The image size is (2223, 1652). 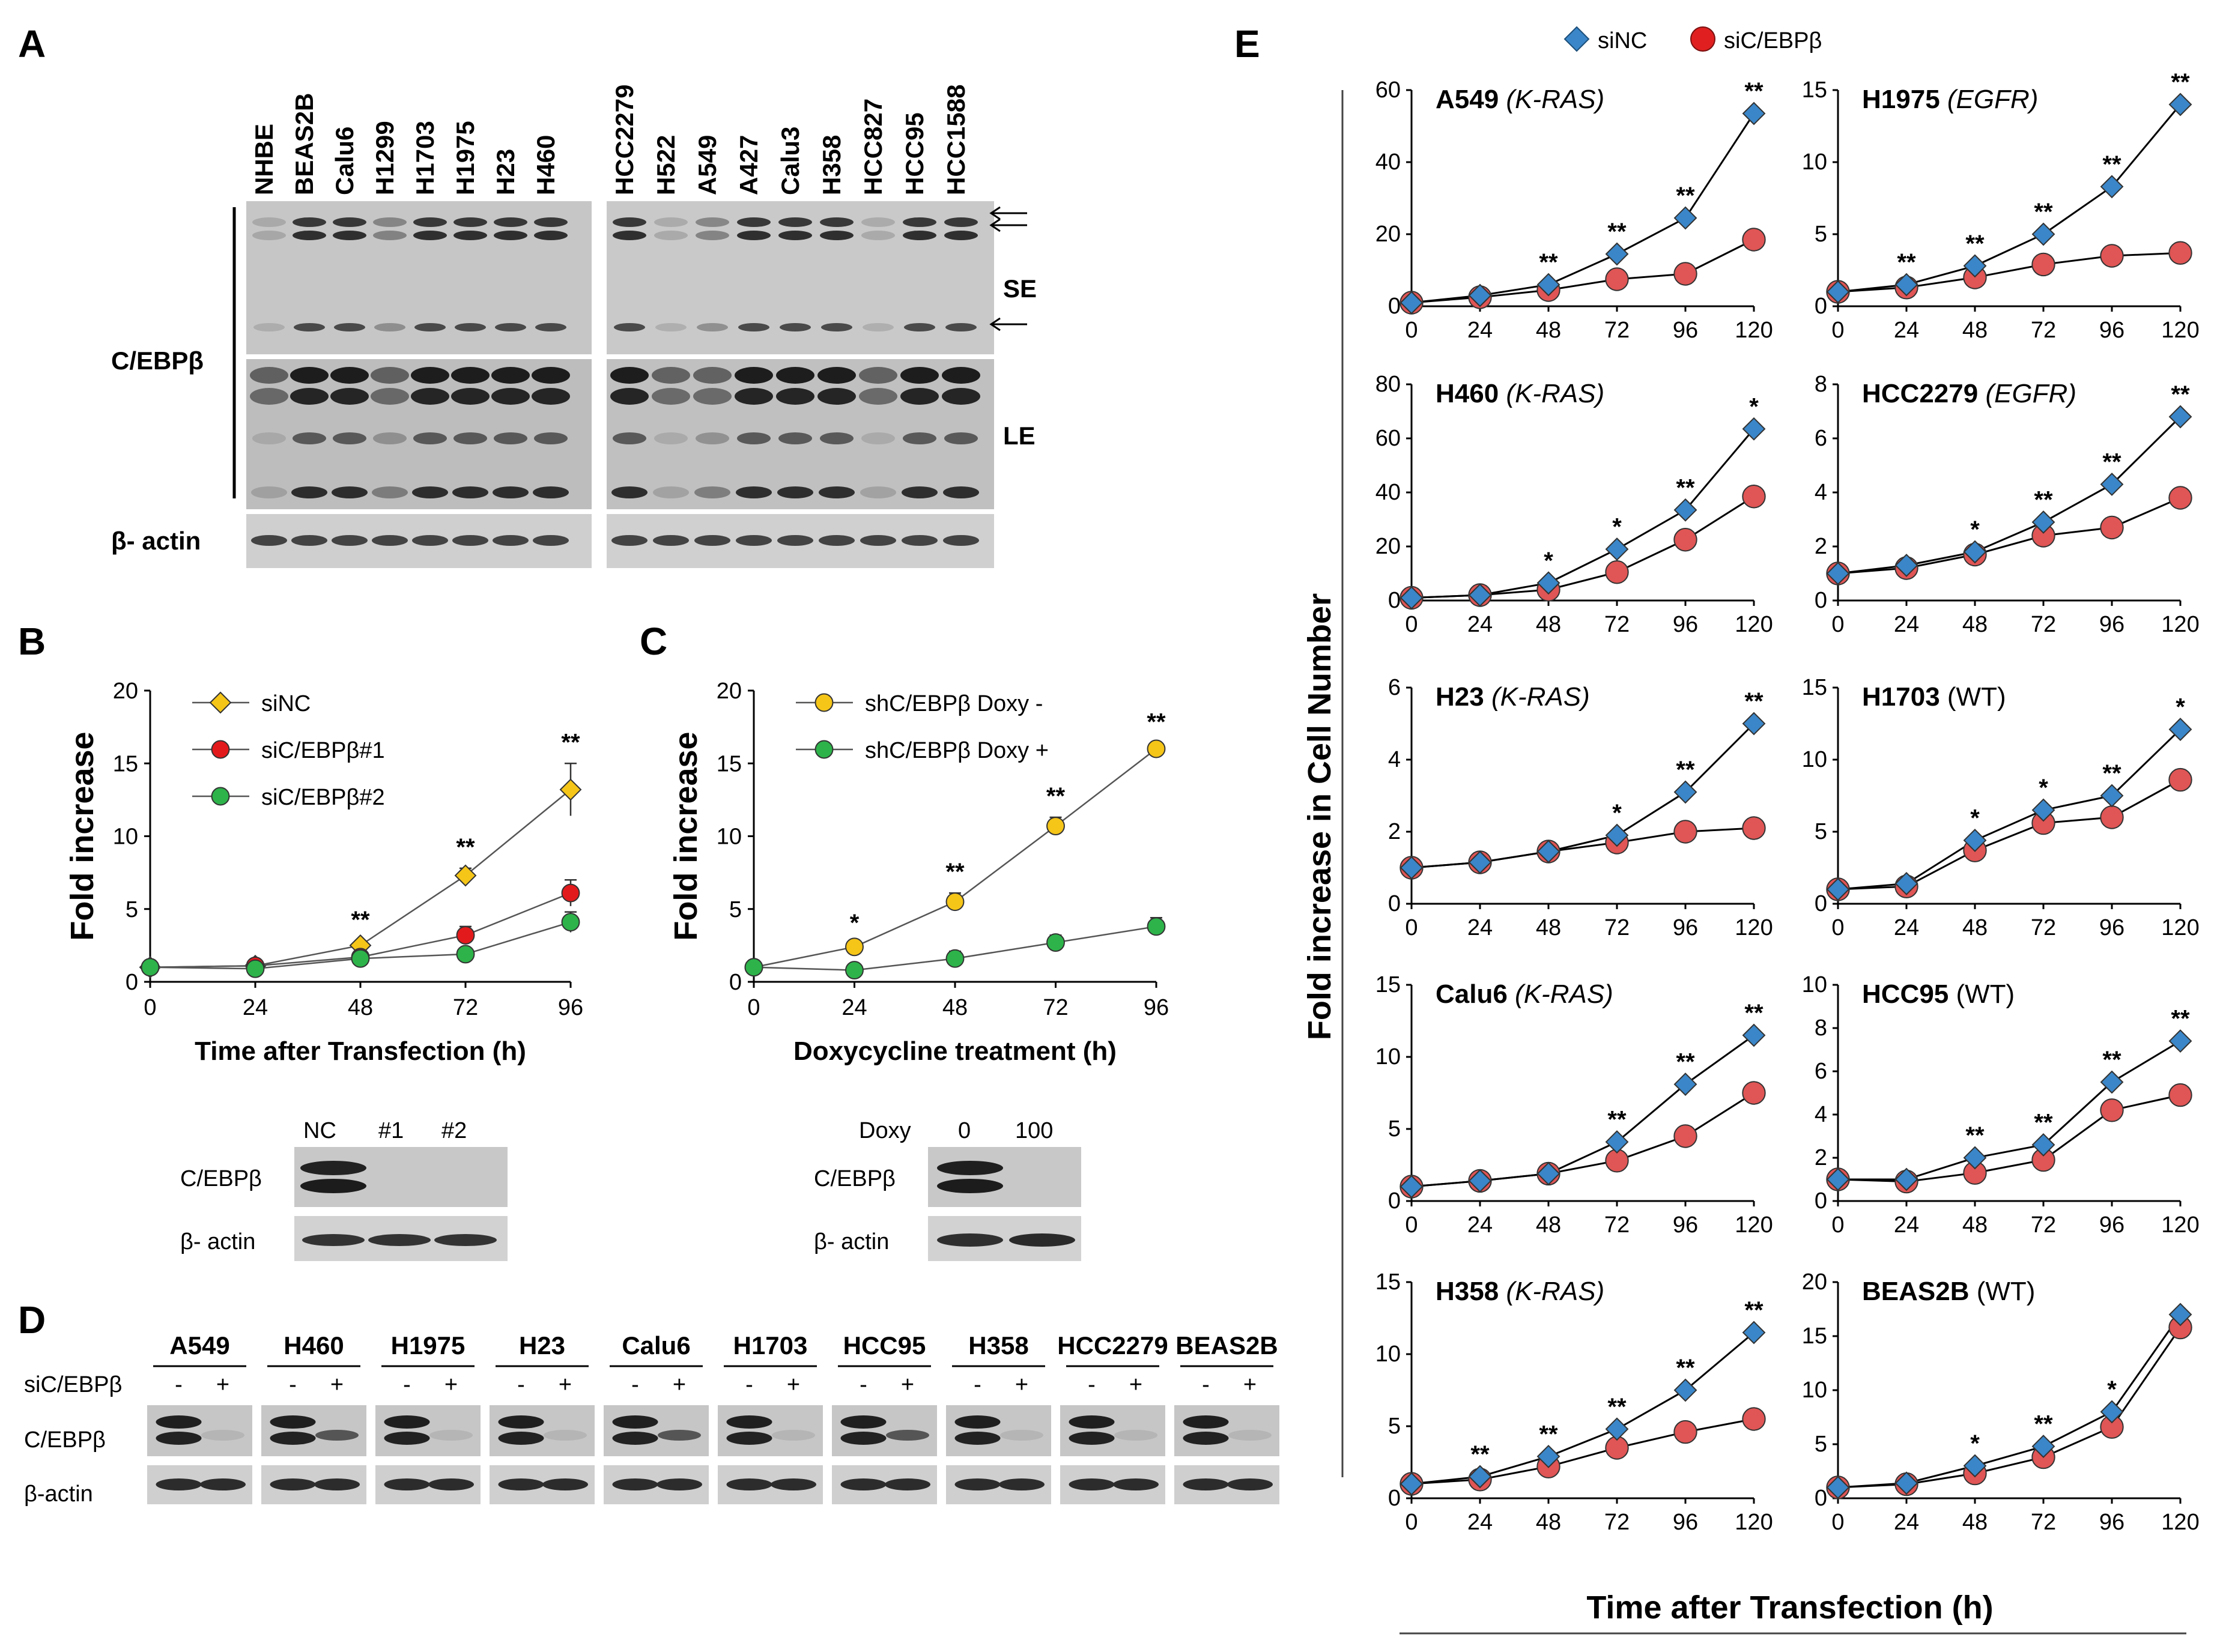 I want to click on x-tick-label: 48, so click(x=1549, y=927).